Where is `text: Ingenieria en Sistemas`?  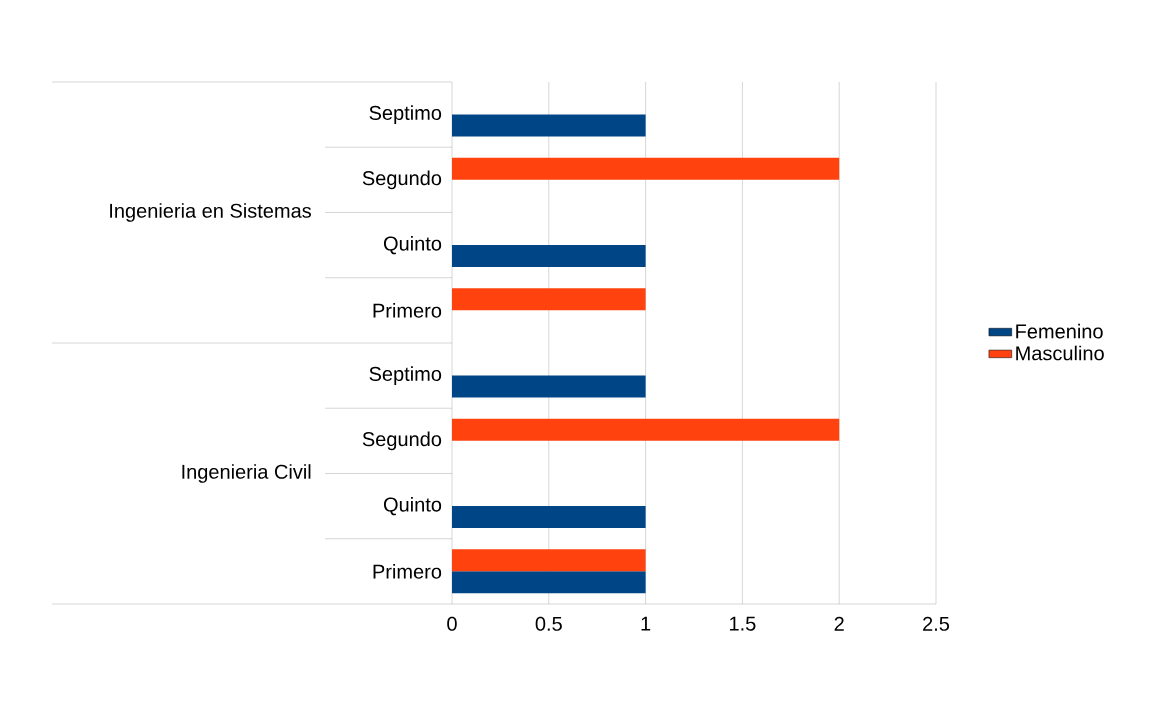
text: Ingenieria en Sistemas is located at coordinates (210, 212).